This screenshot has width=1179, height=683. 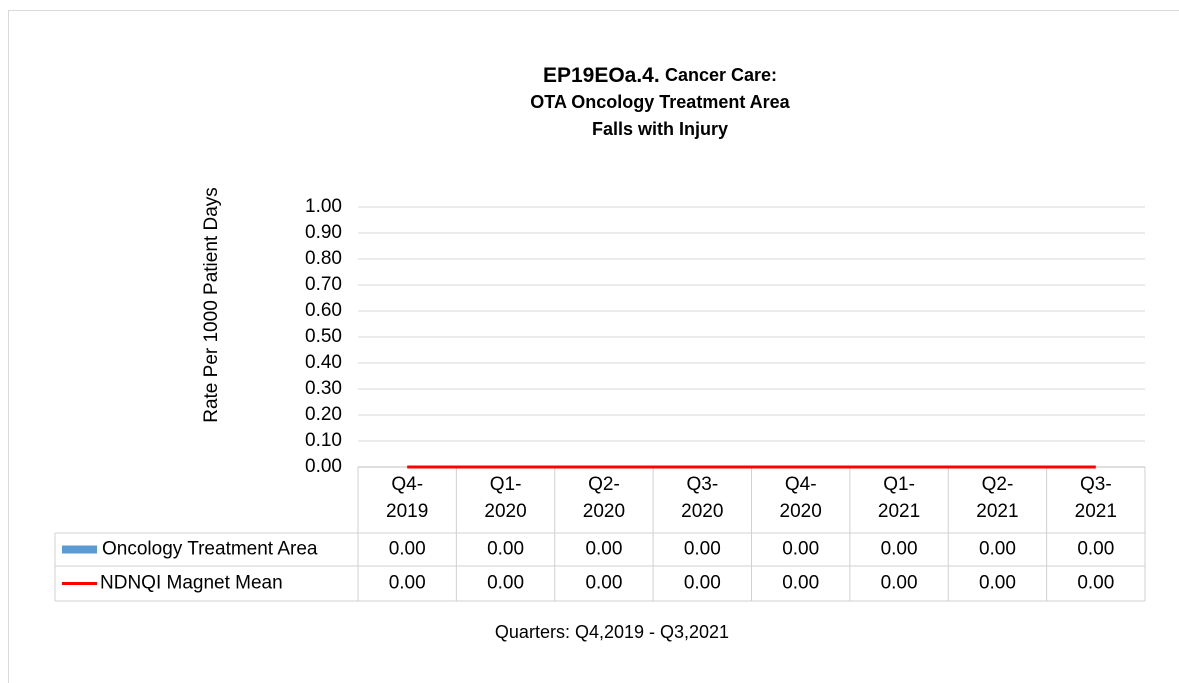 What do you see at coordinates (323, 414) in the screenshot?
I see `y-tick-label: 0.20` at bounding box center [323, 414].